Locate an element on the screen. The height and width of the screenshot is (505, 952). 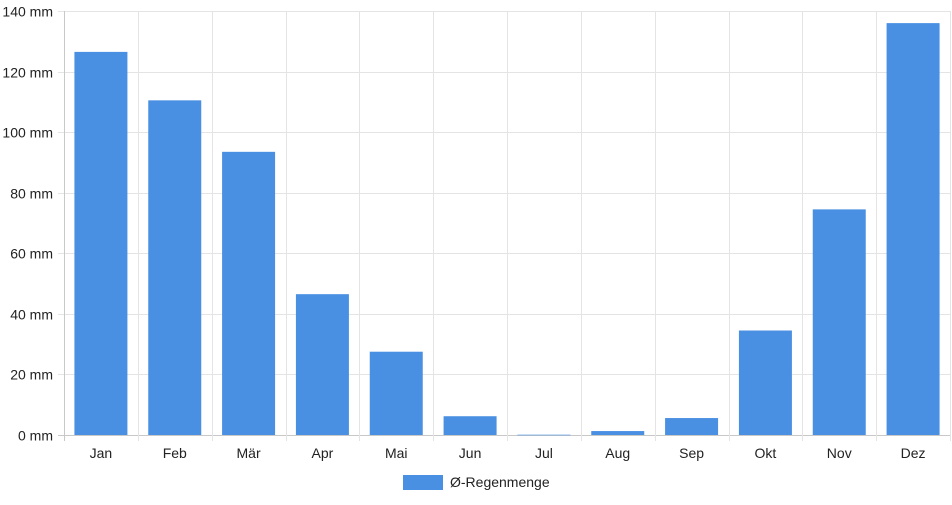
x-tick-label: Apr is located at coordinates (323, 453).